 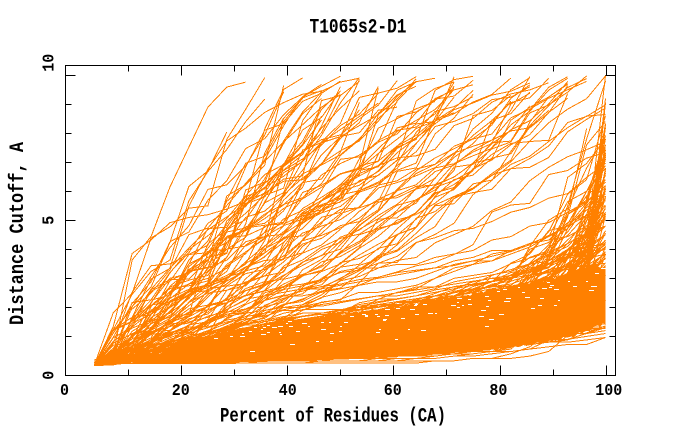 I want to click on svg-text: 80, so click(x=498, y=391).